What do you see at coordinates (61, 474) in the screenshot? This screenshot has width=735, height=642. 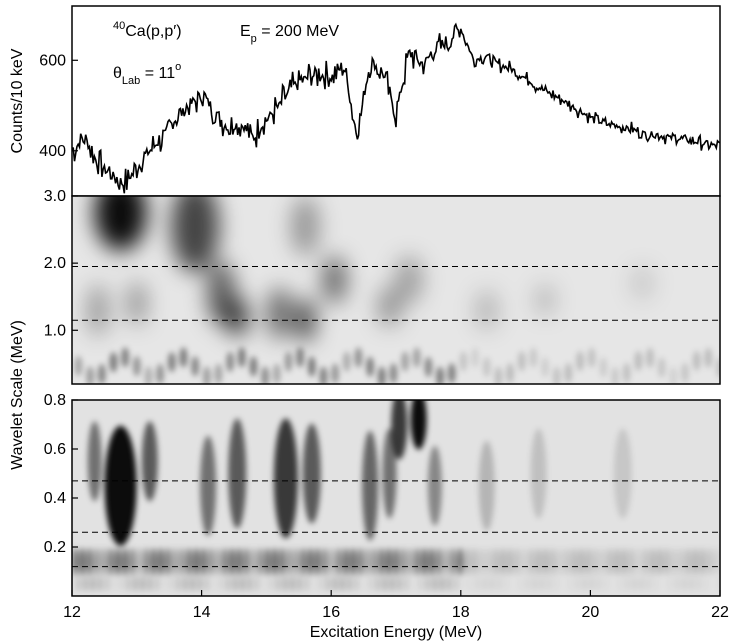 I see `wavelet-lower-y-ticks: 0.2 0.4 0.6 0.8` at bounding box center [61, 474].